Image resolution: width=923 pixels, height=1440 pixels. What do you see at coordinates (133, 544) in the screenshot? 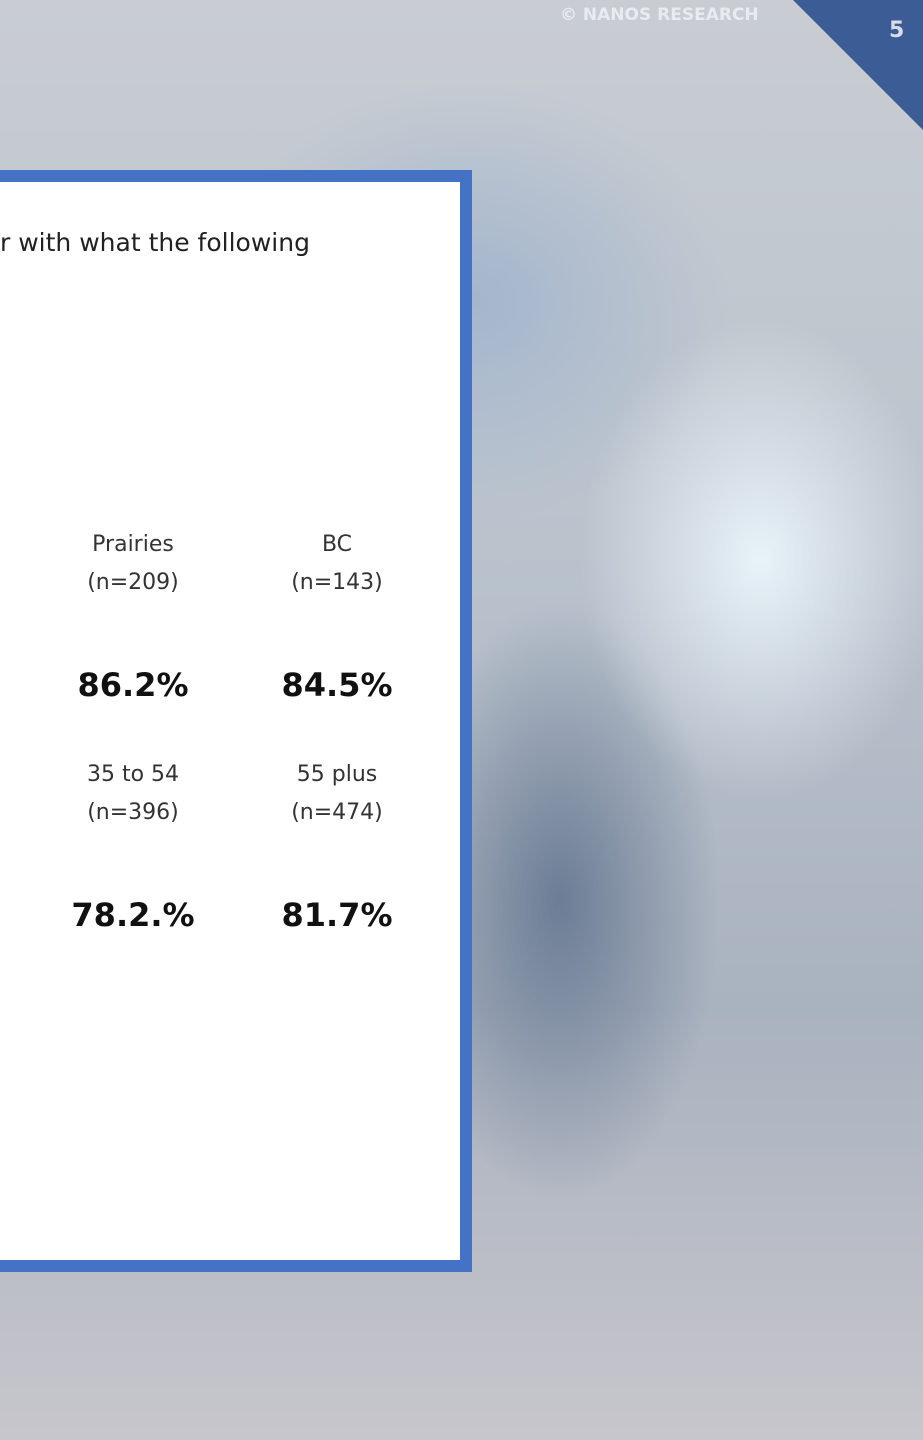
I see `column-label: Prairies` at bounding box center [133, 544].